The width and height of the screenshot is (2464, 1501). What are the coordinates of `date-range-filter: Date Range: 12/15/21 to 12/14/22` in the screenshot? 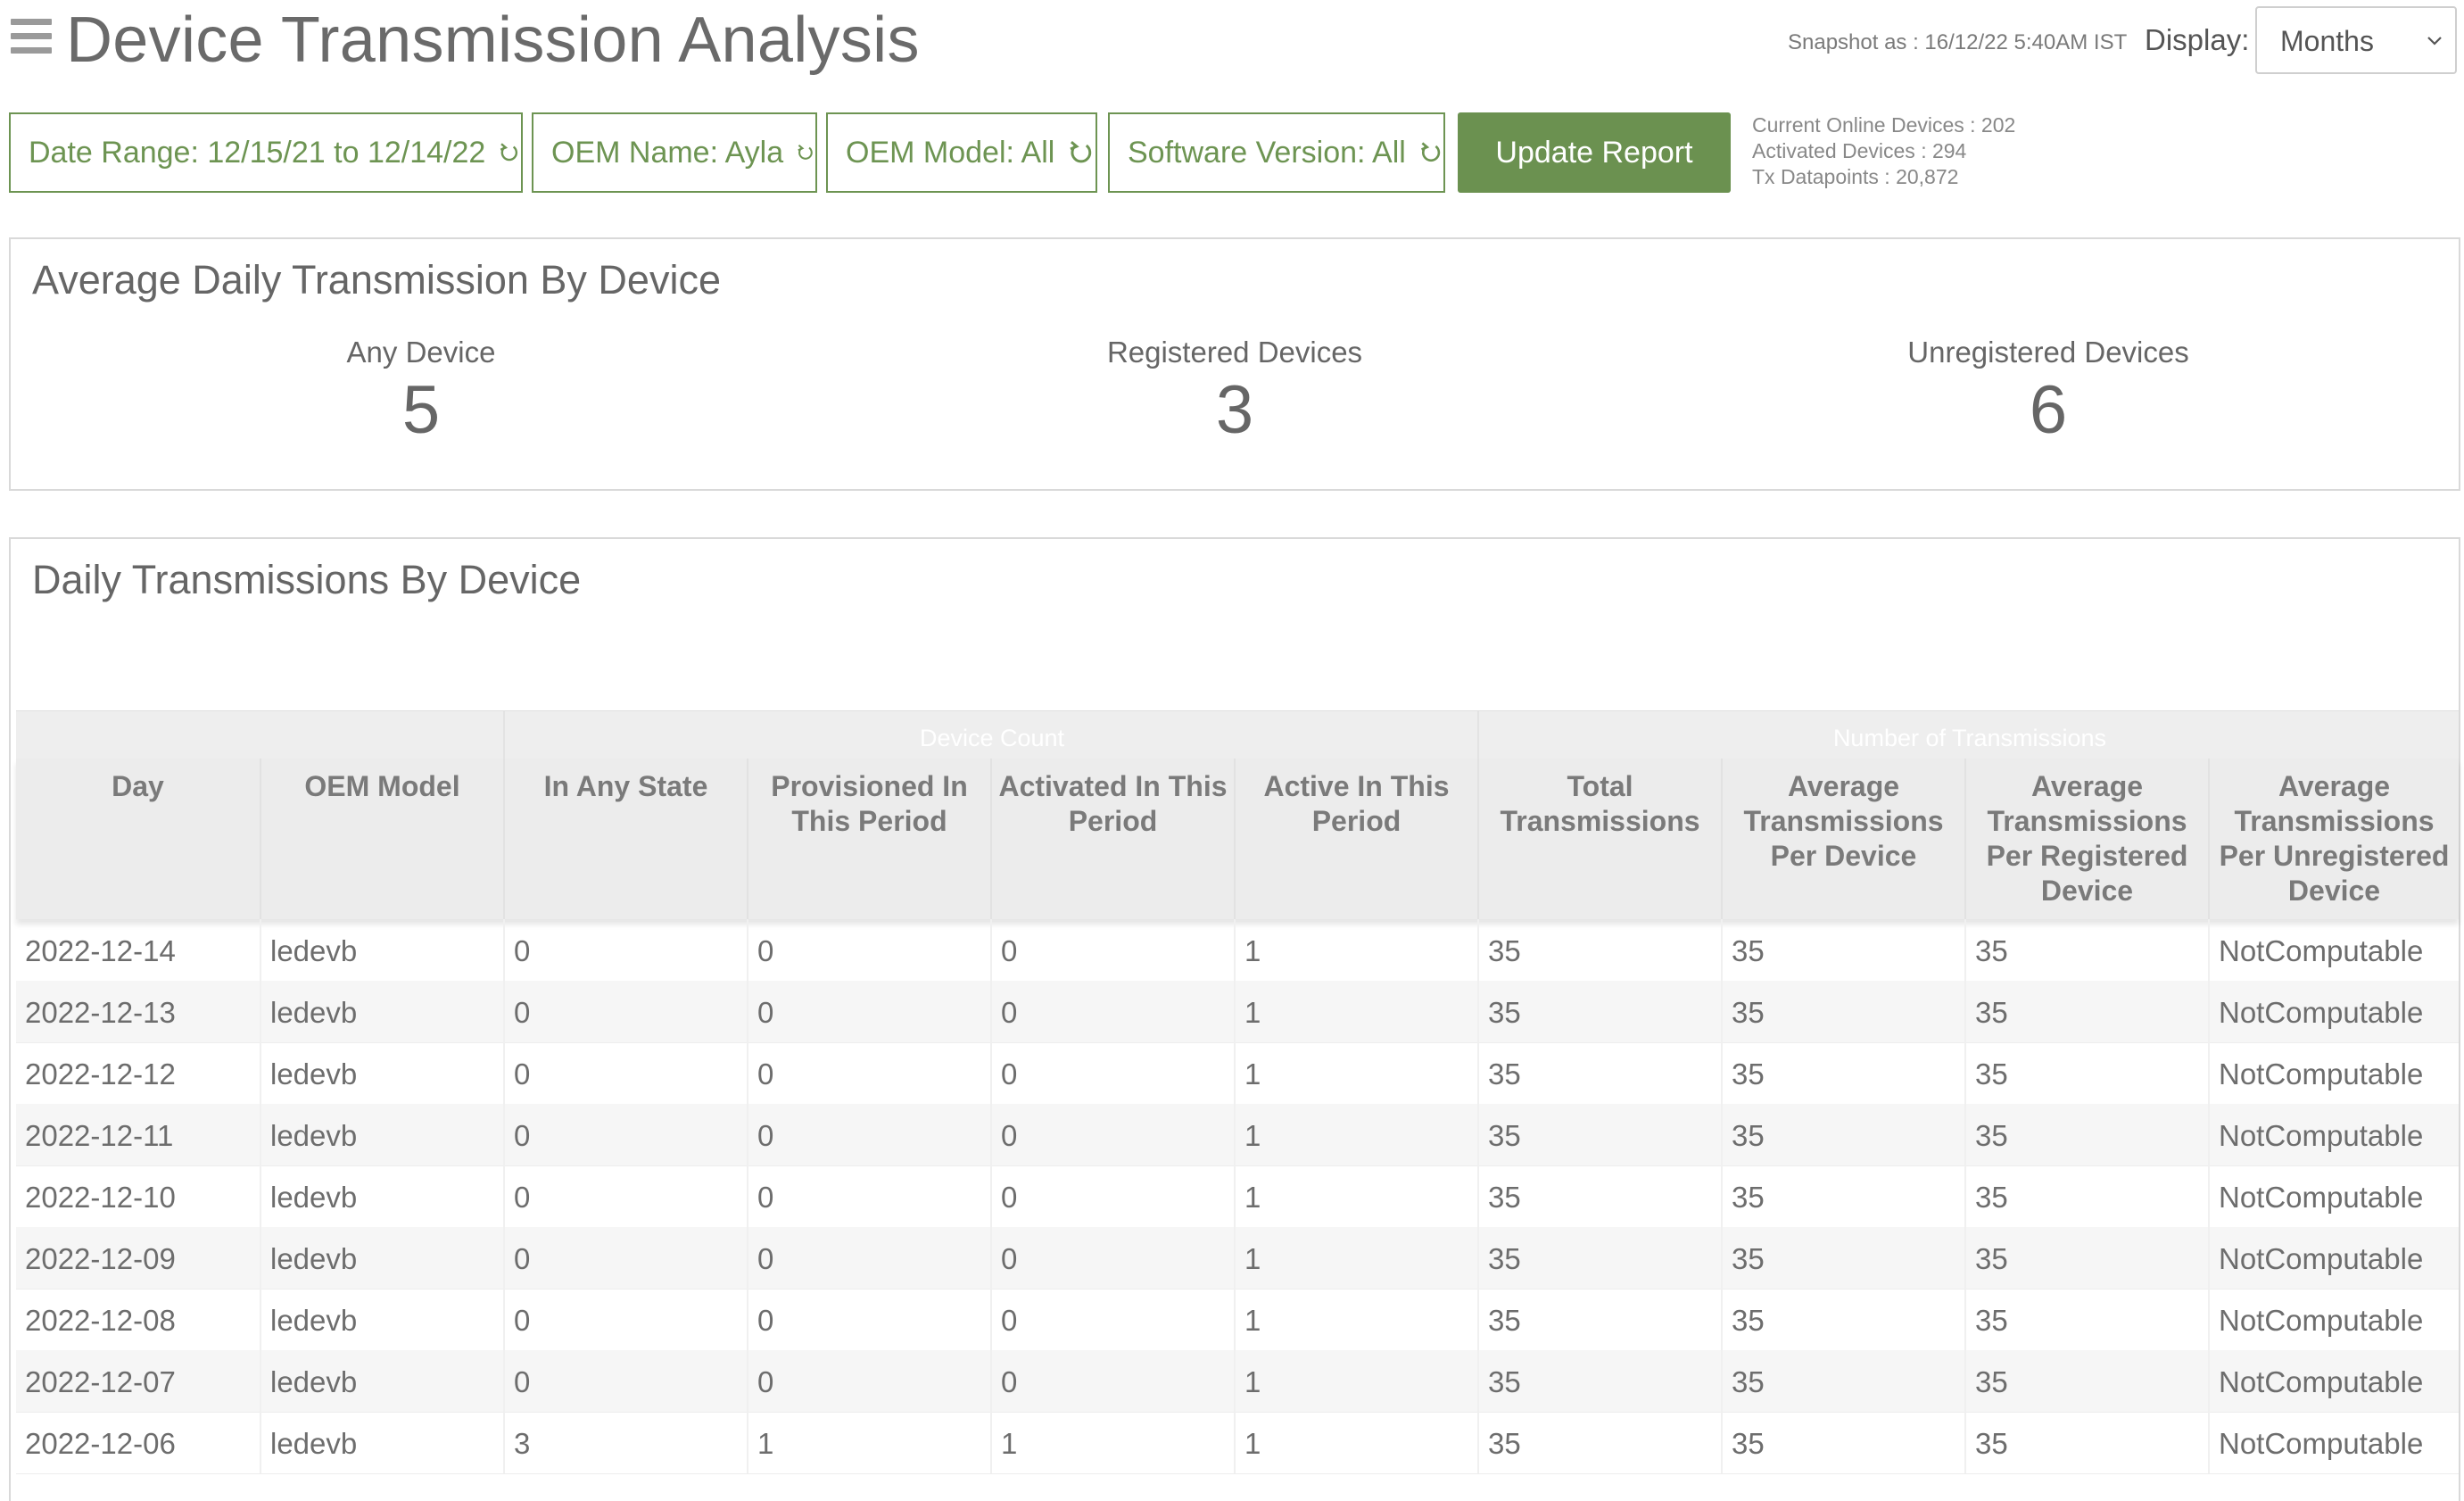 It's located at (266, 152).